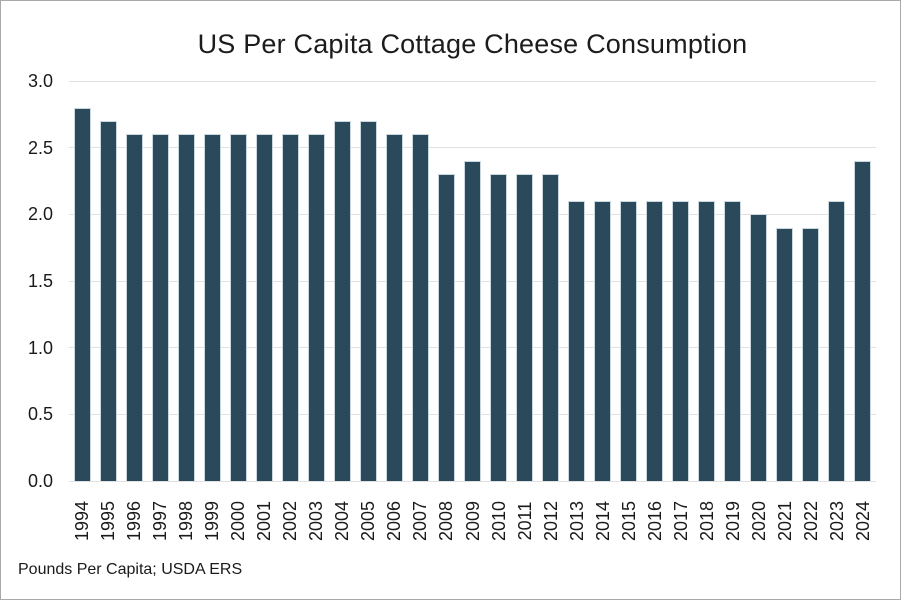 Image resolution: width=901 pixels, height=600 pixels. I want to click on x-axis-tick-label: 2001, so click(264, 521).